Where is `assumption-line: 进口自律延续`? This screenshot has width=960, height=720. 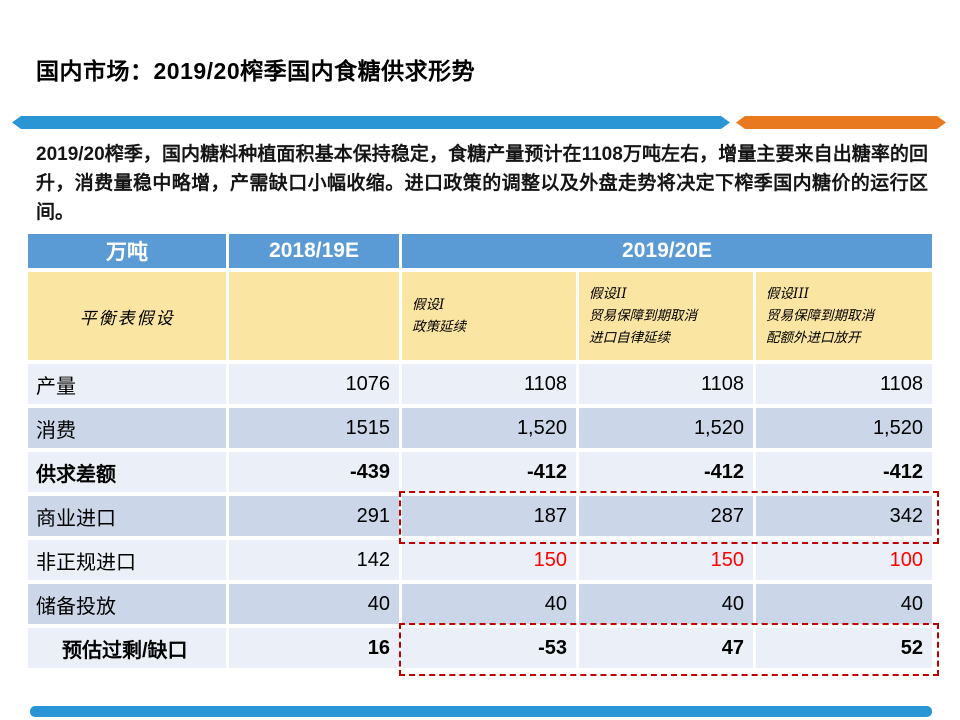 assumption-line: 进口自律延续 is located at coordinates (629, 338).